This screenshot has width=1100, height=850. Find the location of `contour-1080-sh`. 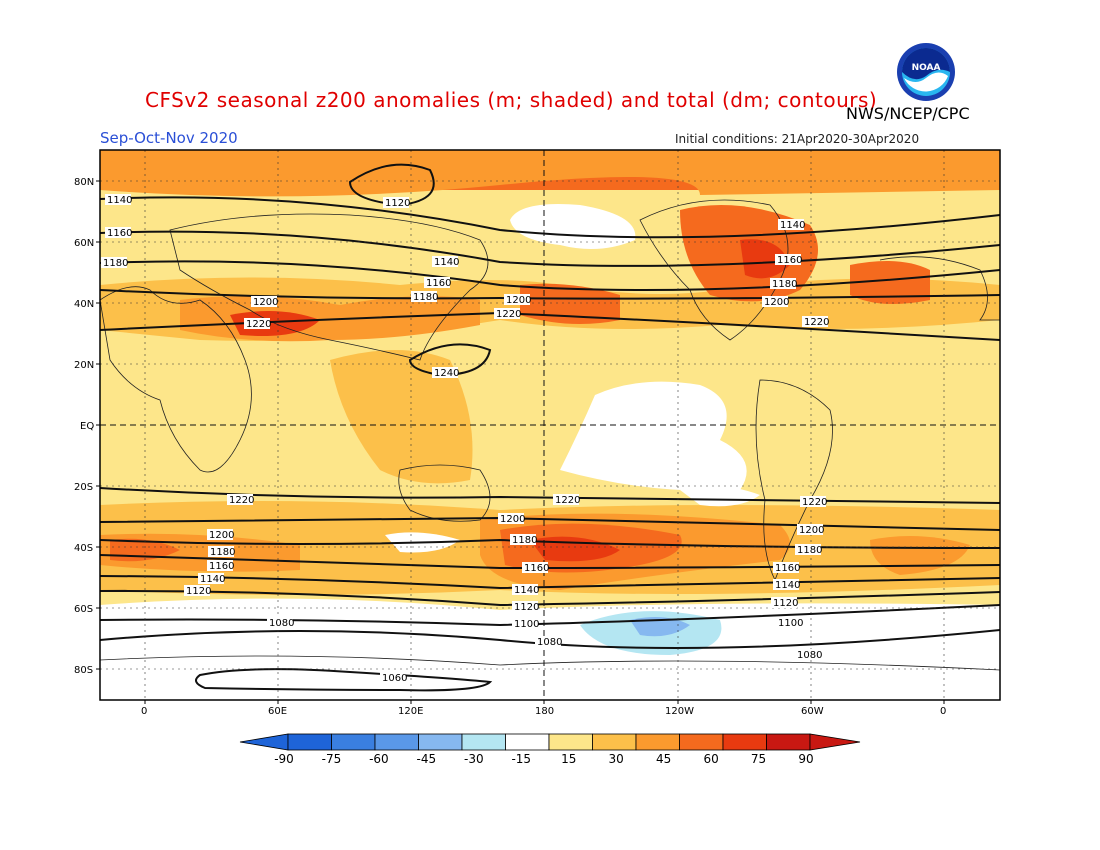

contour-1080-sh is located at coordinates (550, 639).